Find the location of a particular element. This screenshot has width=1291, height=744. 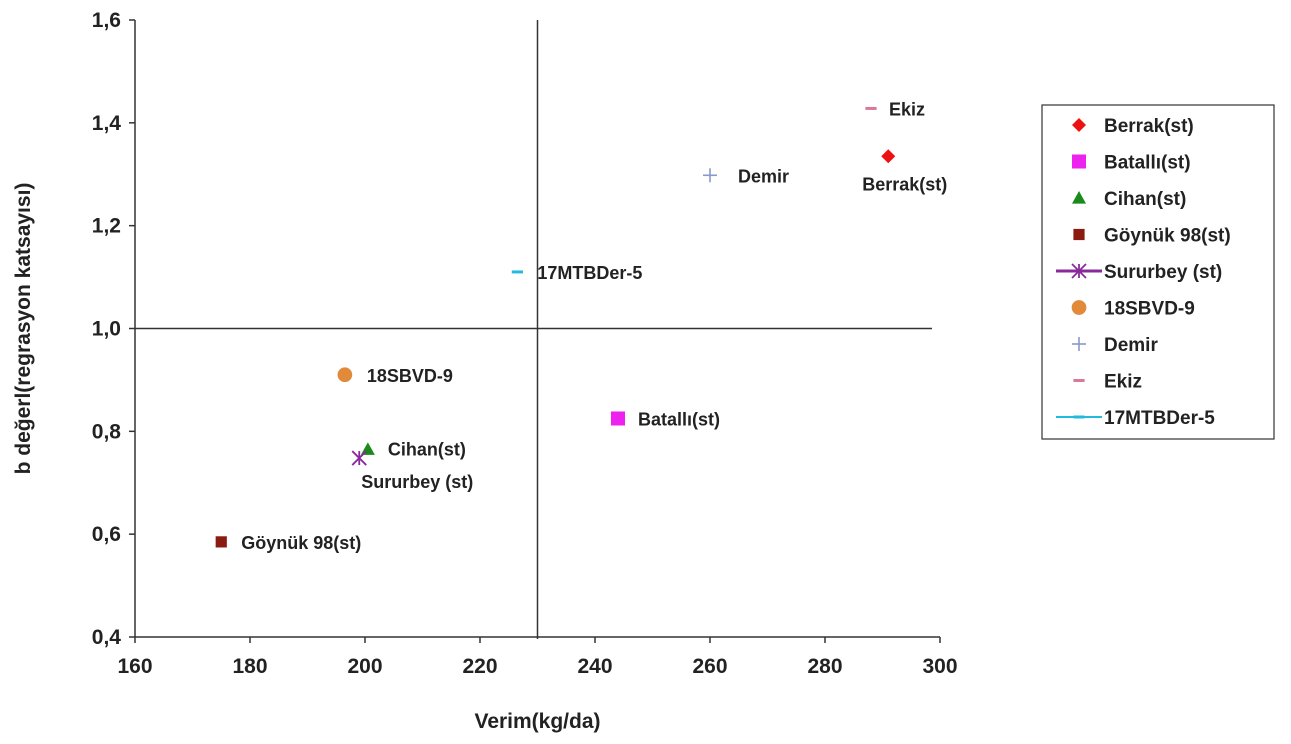

legend-item: Sururbey (st) is located at coordinates (1139, 272).